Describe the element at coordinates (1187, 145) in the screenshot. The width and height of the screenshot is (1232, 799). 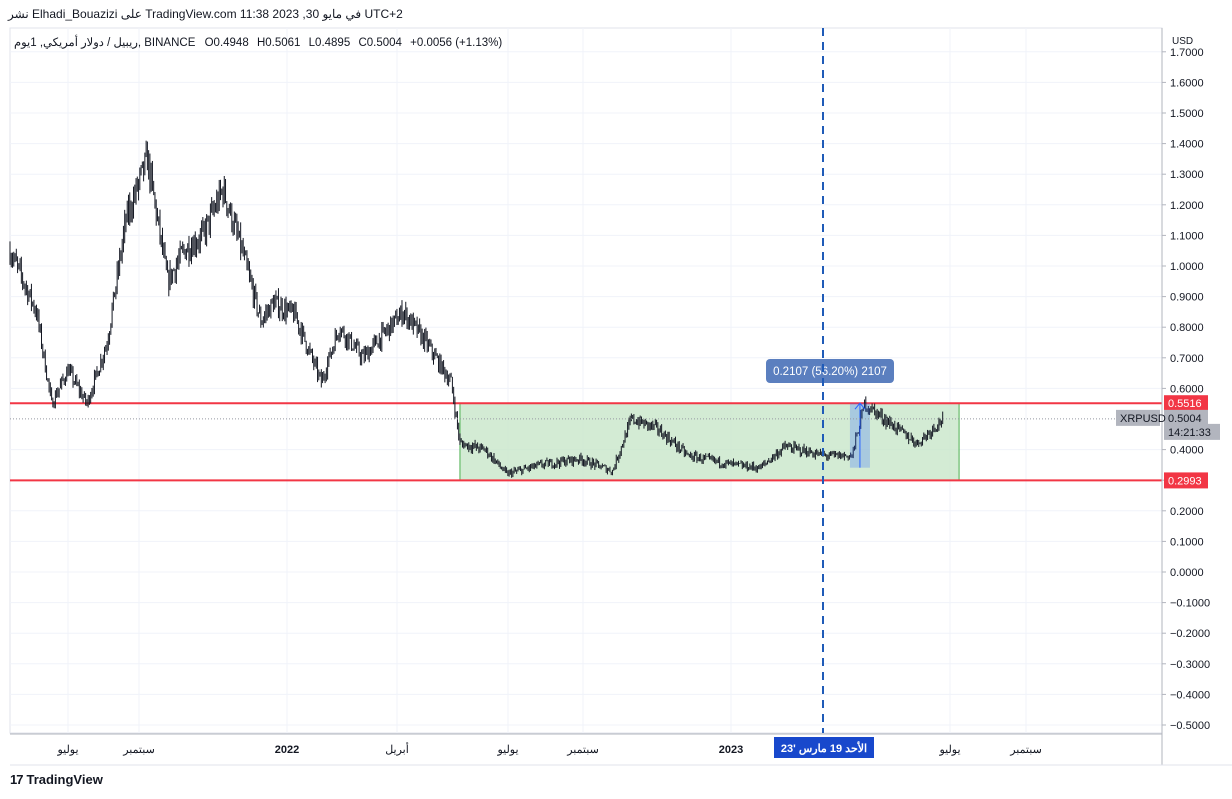
I see `price-tick-label: 1.4000` at that location.